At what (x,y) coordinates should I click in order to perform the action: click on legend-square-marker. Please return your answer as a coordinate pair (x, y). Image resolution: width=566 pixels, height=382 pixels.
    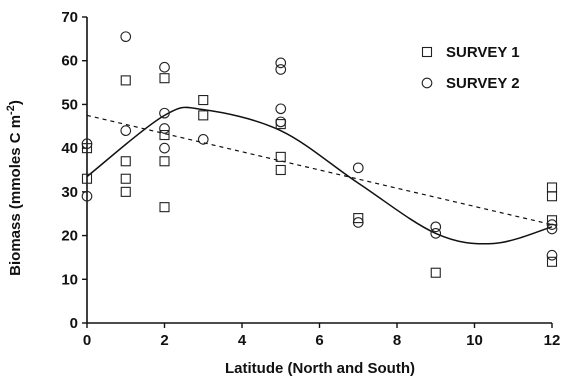
    Looking at the image, I should click on (427, 52).